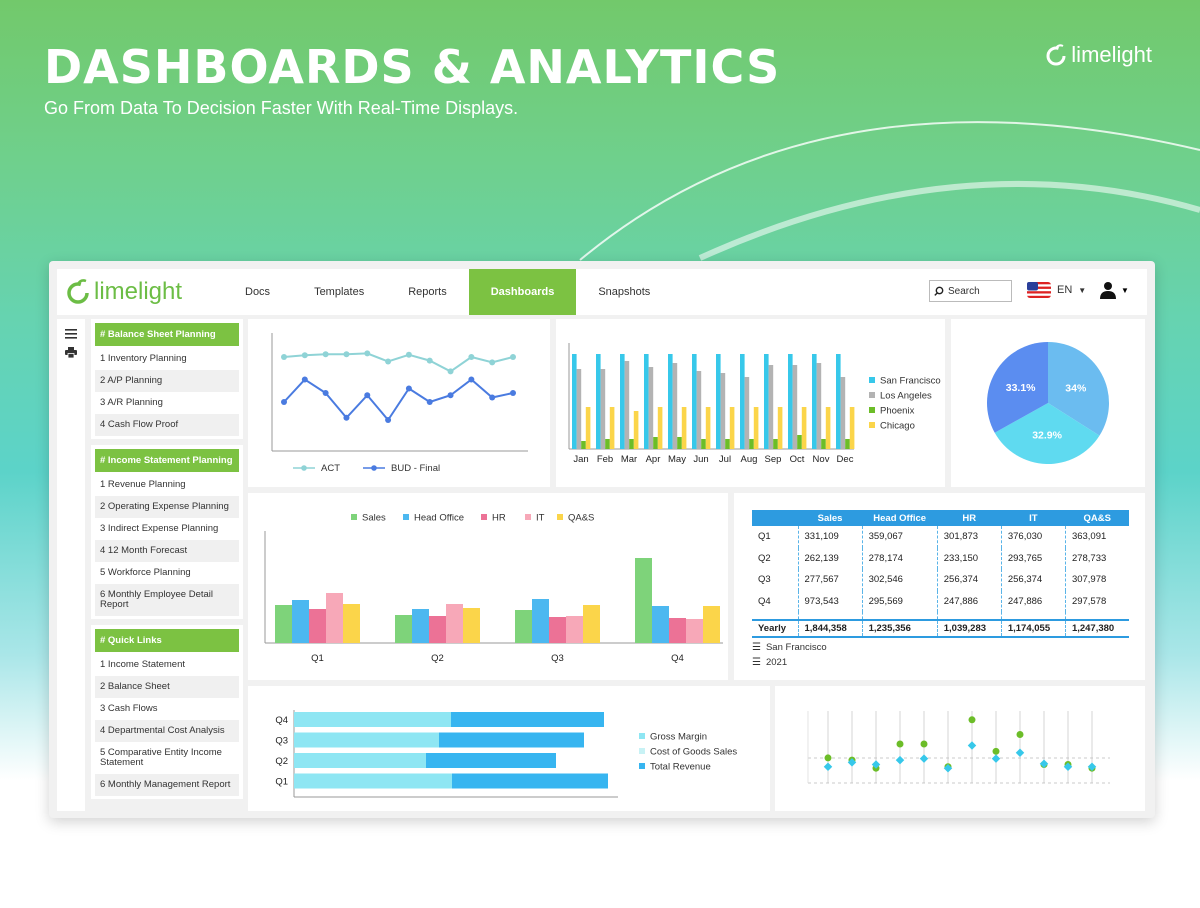 The width and height of the screenshot is (1200, 908). Describe the element at coordinates (71, 565) in the screenshot. I see `icon-rail` at that location.